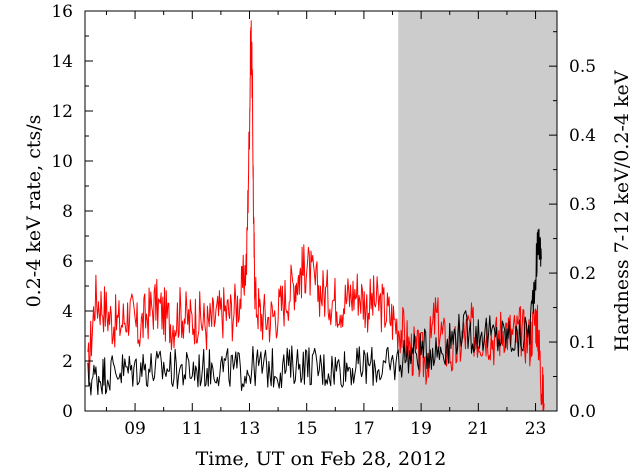 The width and height of the screenshot is (640, 472). I want to click on y-tick-label: 16, so click(62, 12).